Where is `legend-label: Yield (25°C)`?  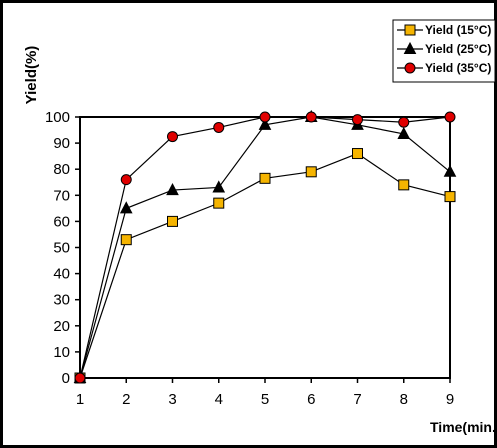
legend-label: Yield (25°C) is located at coordinates (458, 49).